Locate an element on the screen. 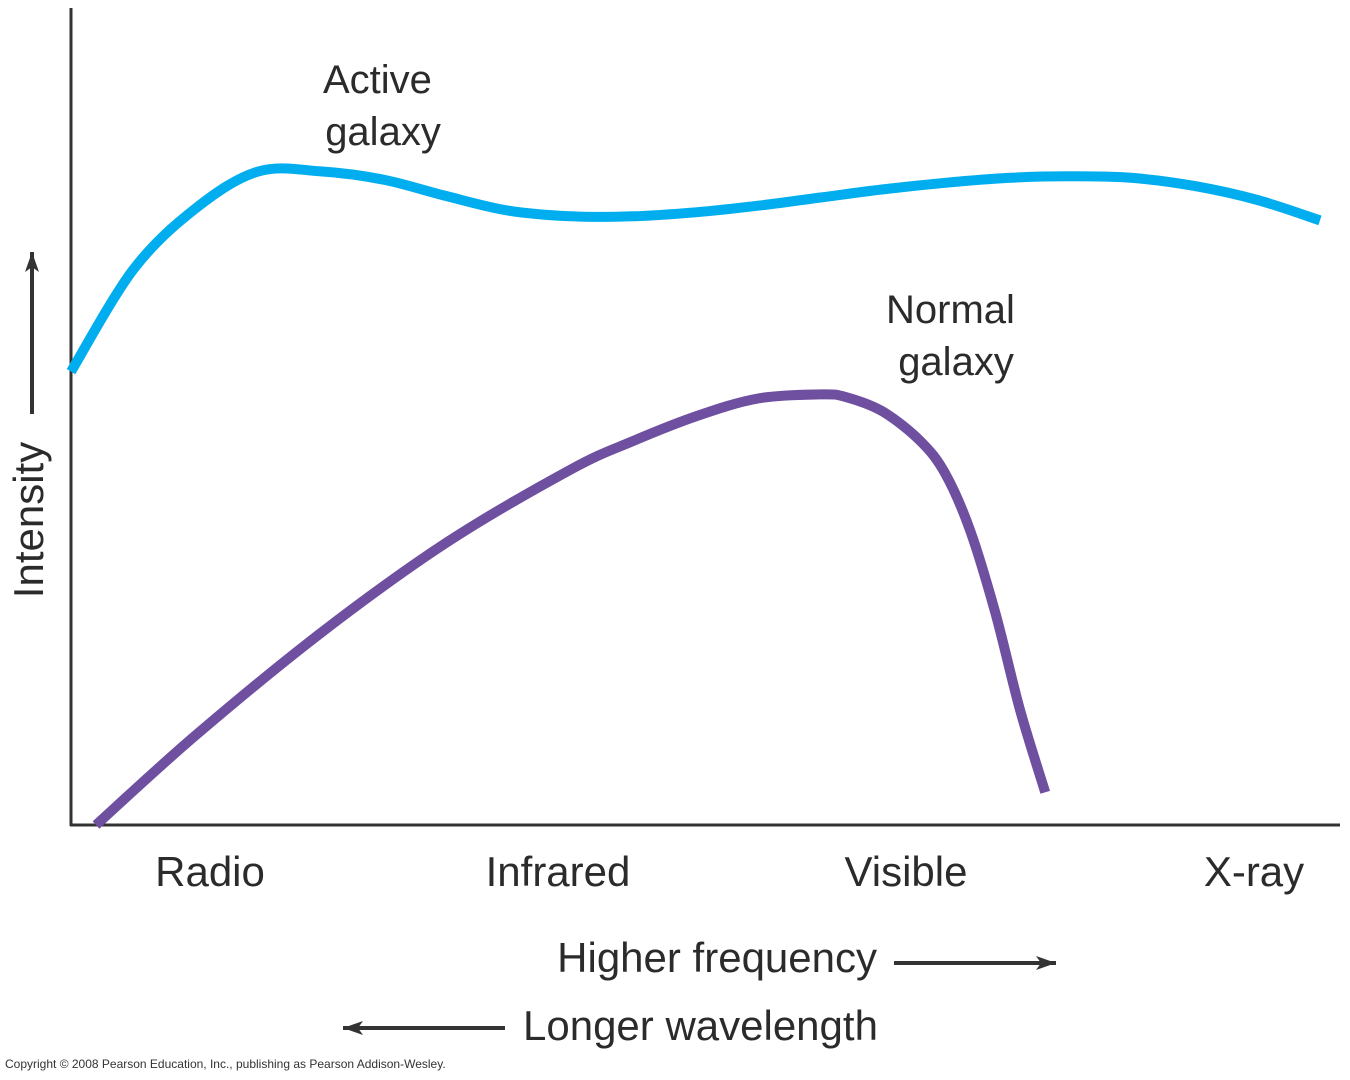 The height and width of the screenshot is (1080, 1350). x-axis-label-wavelength: Longer wavelength is located at coordinates (700, 1025).